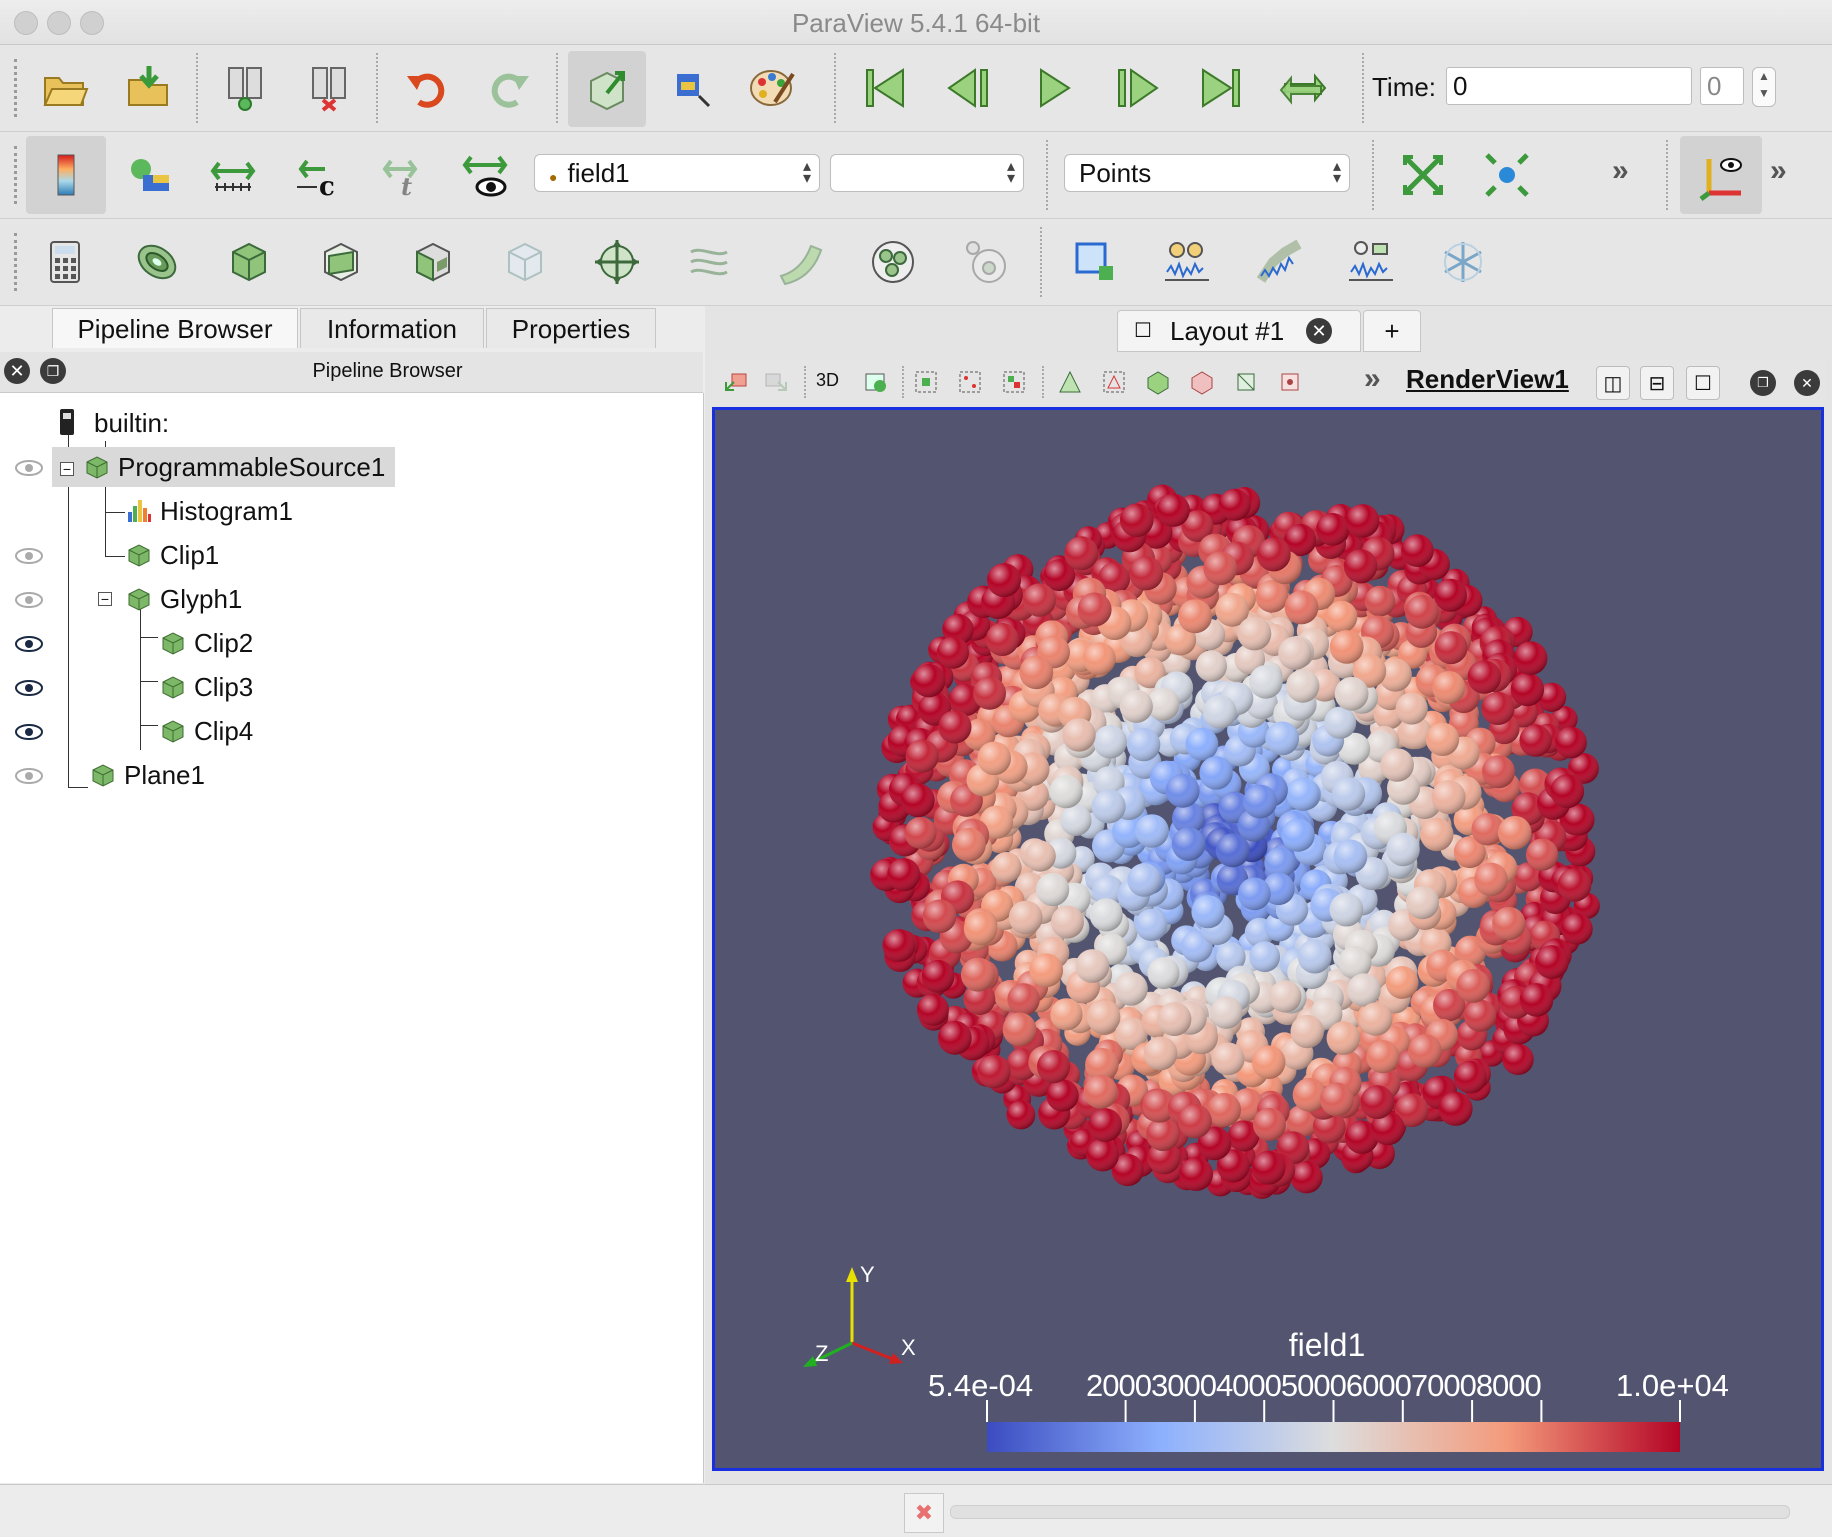  What do you see at coordinates (1319, 331) in the screenshot?
I see `close-layout-button: ✕` at bounding box center [1319, 331].